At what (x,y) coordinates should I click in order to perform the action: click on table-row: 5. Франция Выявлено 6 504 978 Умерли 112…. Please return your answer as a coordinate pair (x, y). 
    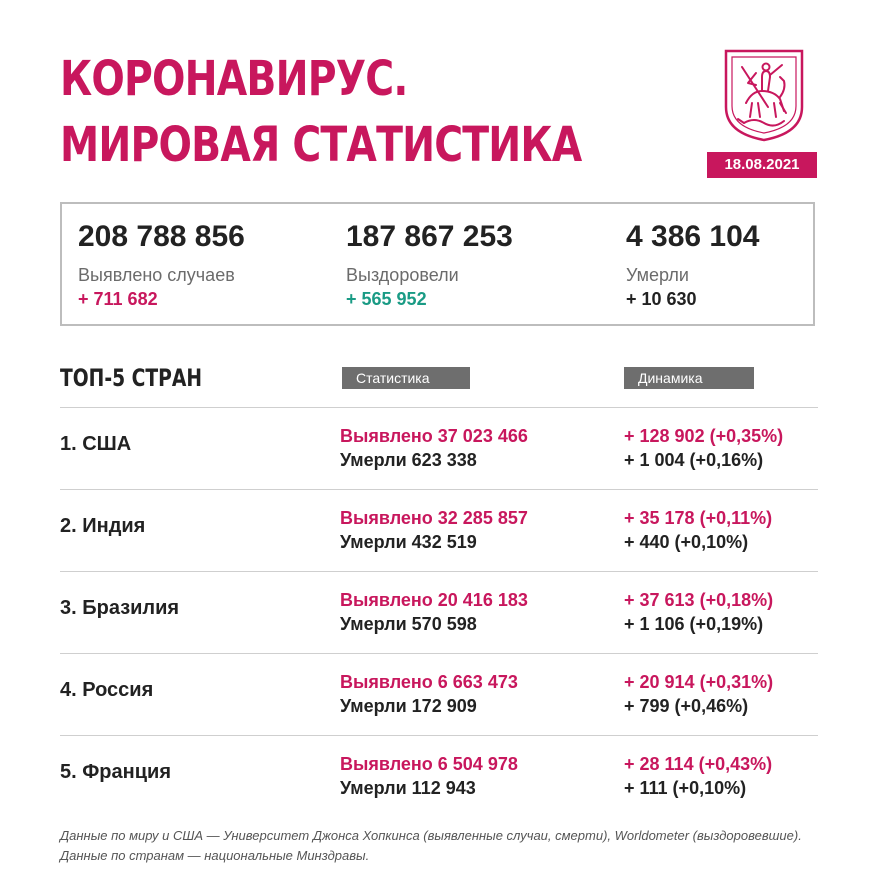
    Looking at the image, I should click on (439, 776).